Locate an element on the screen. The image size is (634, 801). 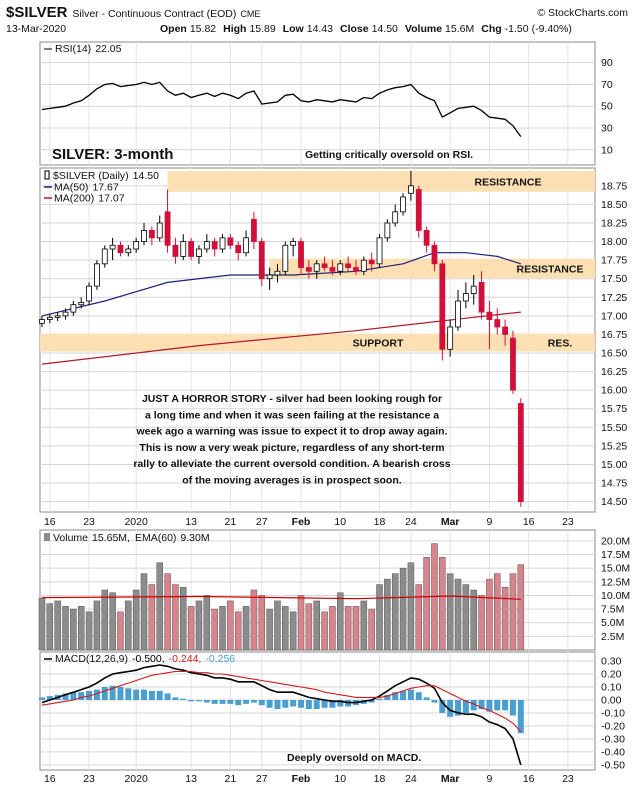
legend-part: 17.07 is located at coordinates (111, 199).